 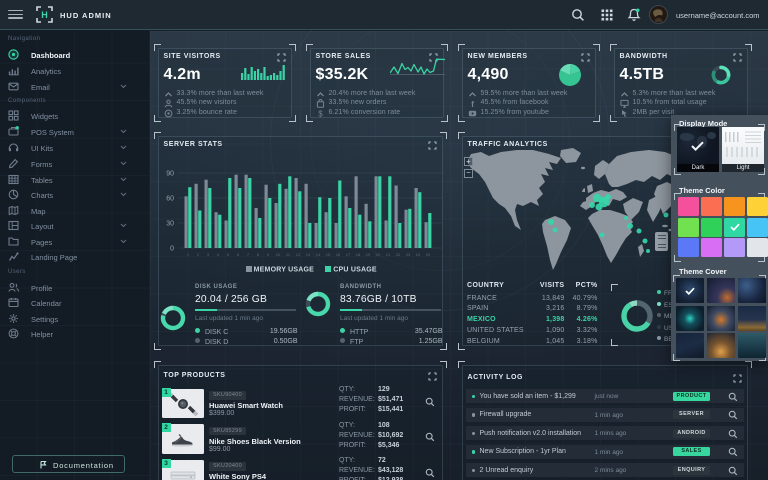 I want to click on svg-text: 0, so click(x=172, y=249).